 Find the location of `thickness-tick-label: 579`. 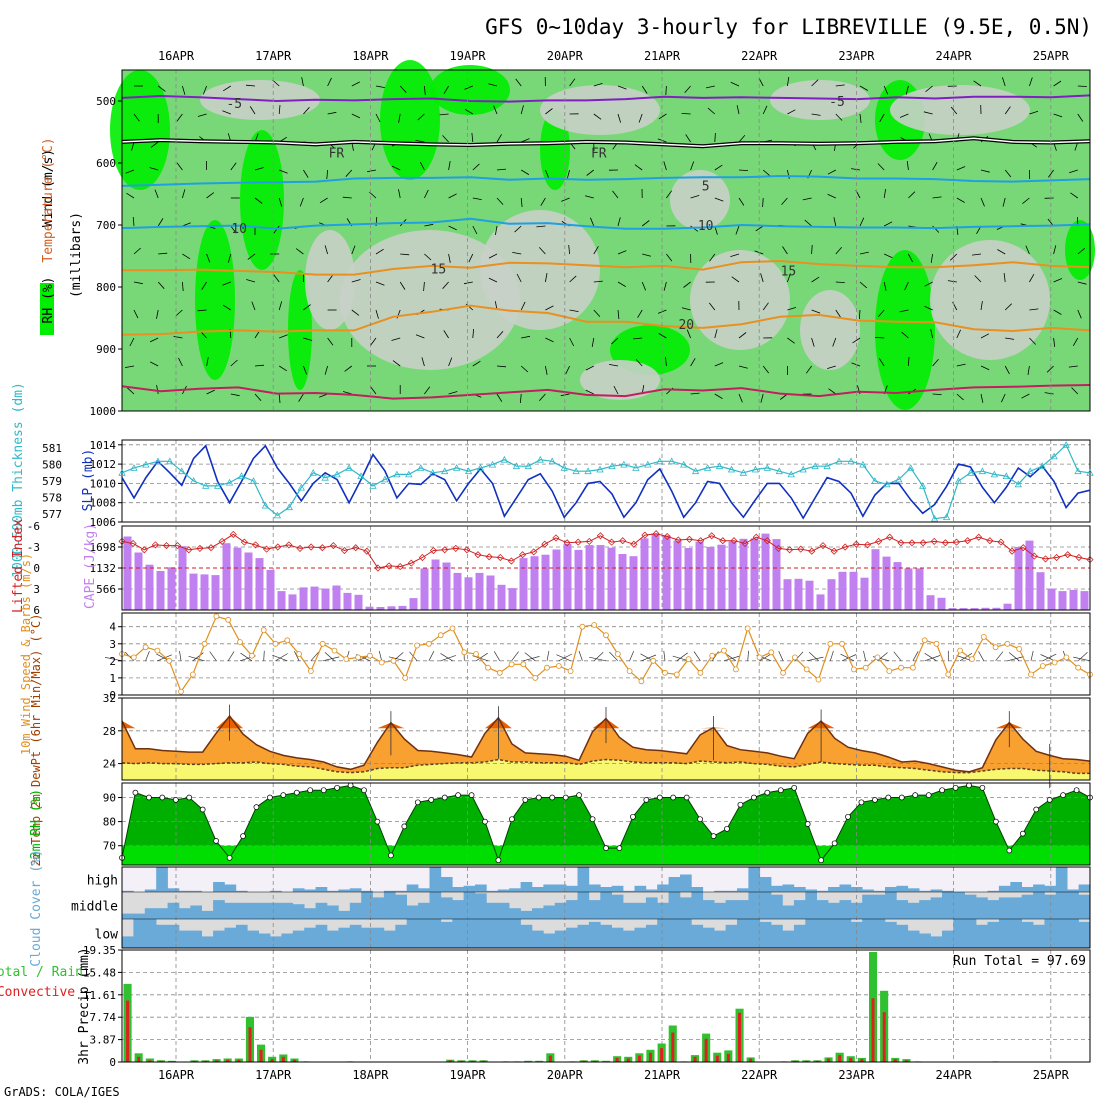

thickness-tick-label: 579 is located at coordinates (52, 481).